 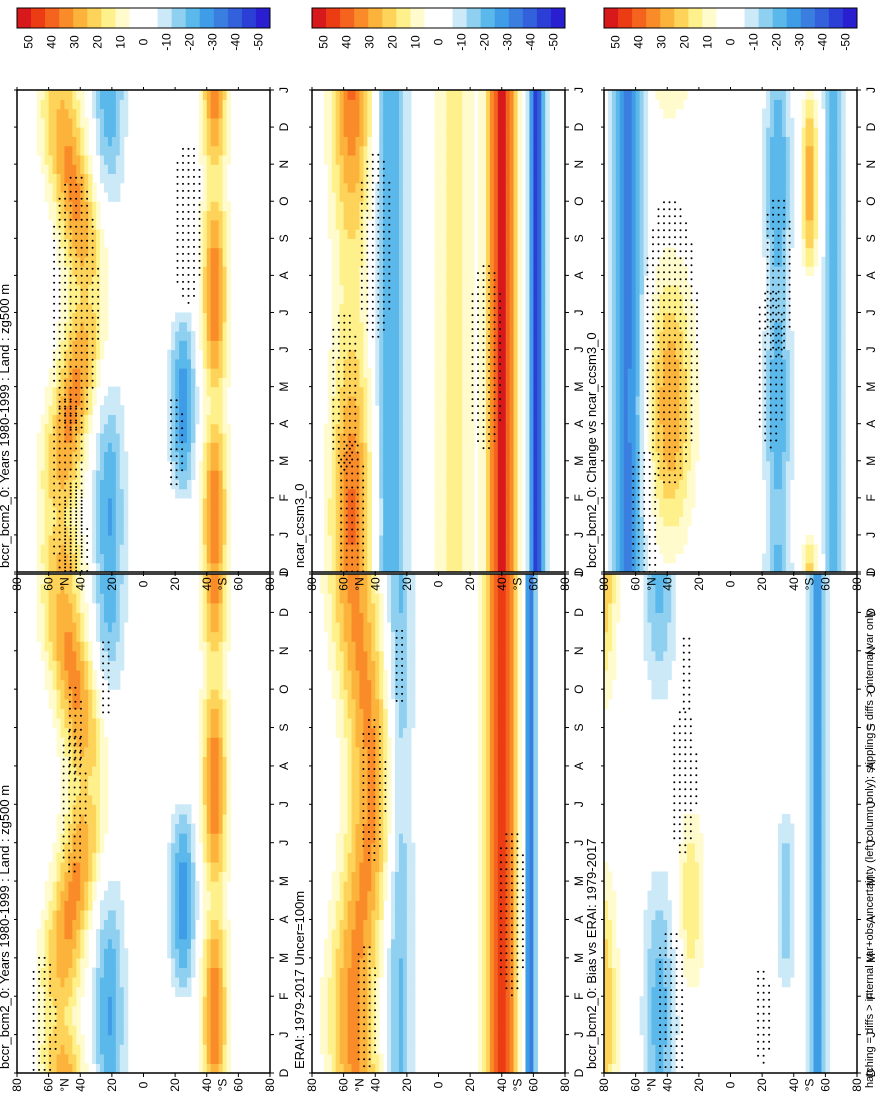 I want to click on month-tick-label: F, so click(x=284, y=996).